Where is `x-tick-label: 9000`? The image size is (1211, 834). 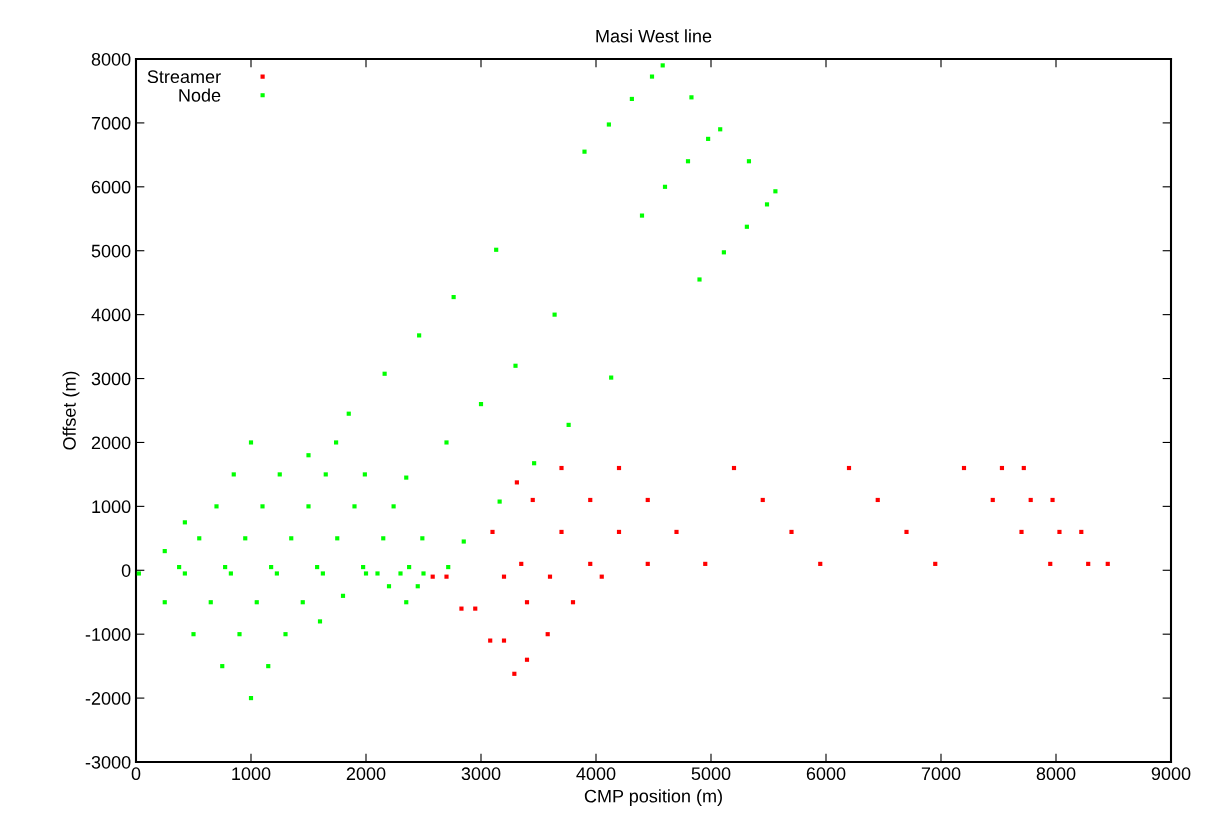
x-tick-label: 9000 is located at coordinates (1171, 774).